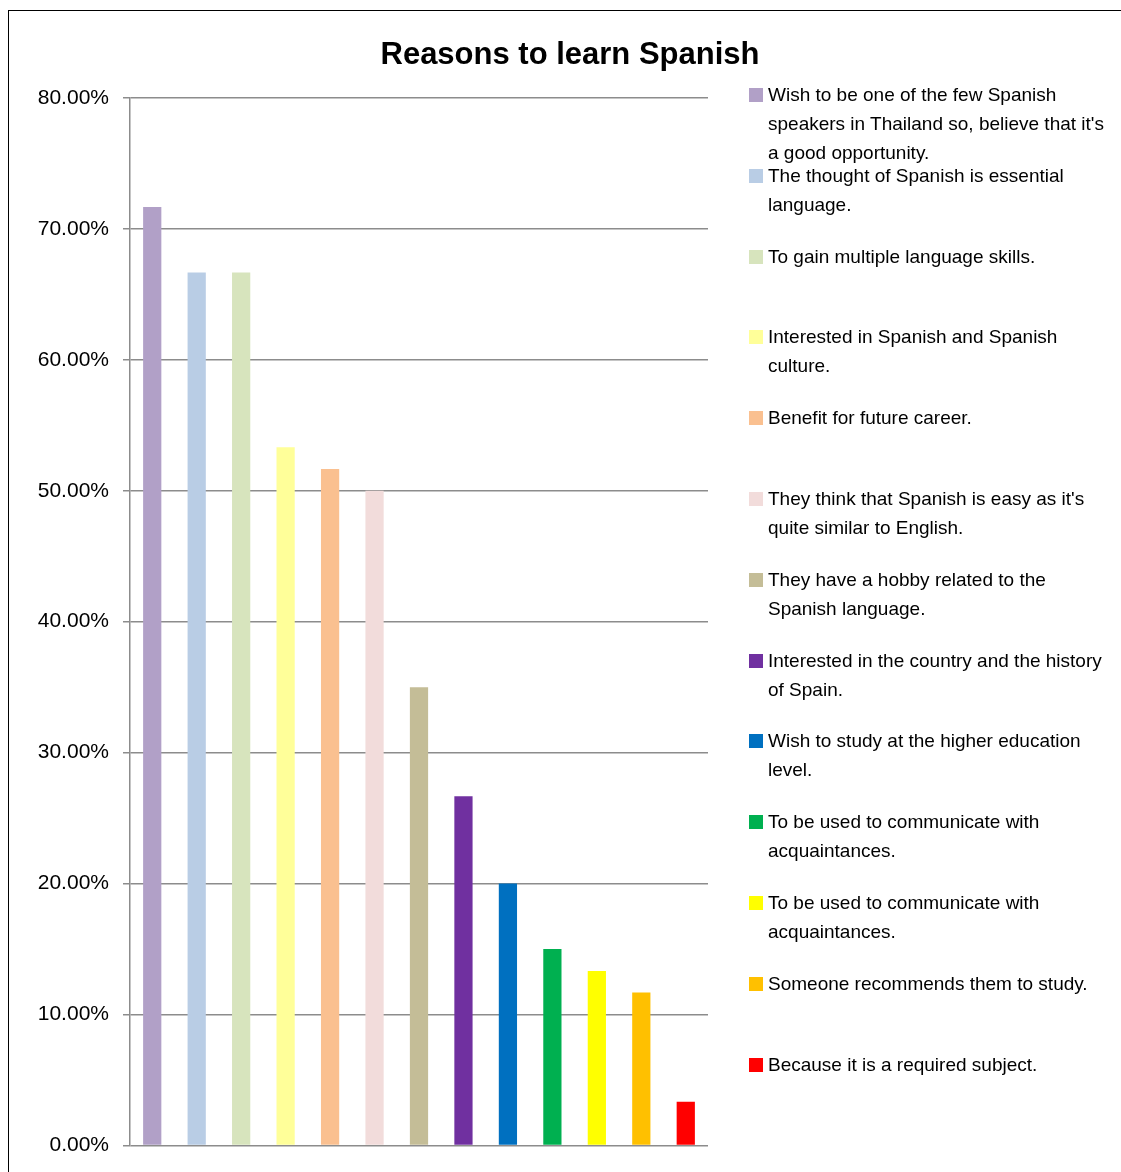  What do you see at coordinates (73, 882) in the screenshot?
I see `y-tick-label: 20.00%` at bounding box center [73, 882].